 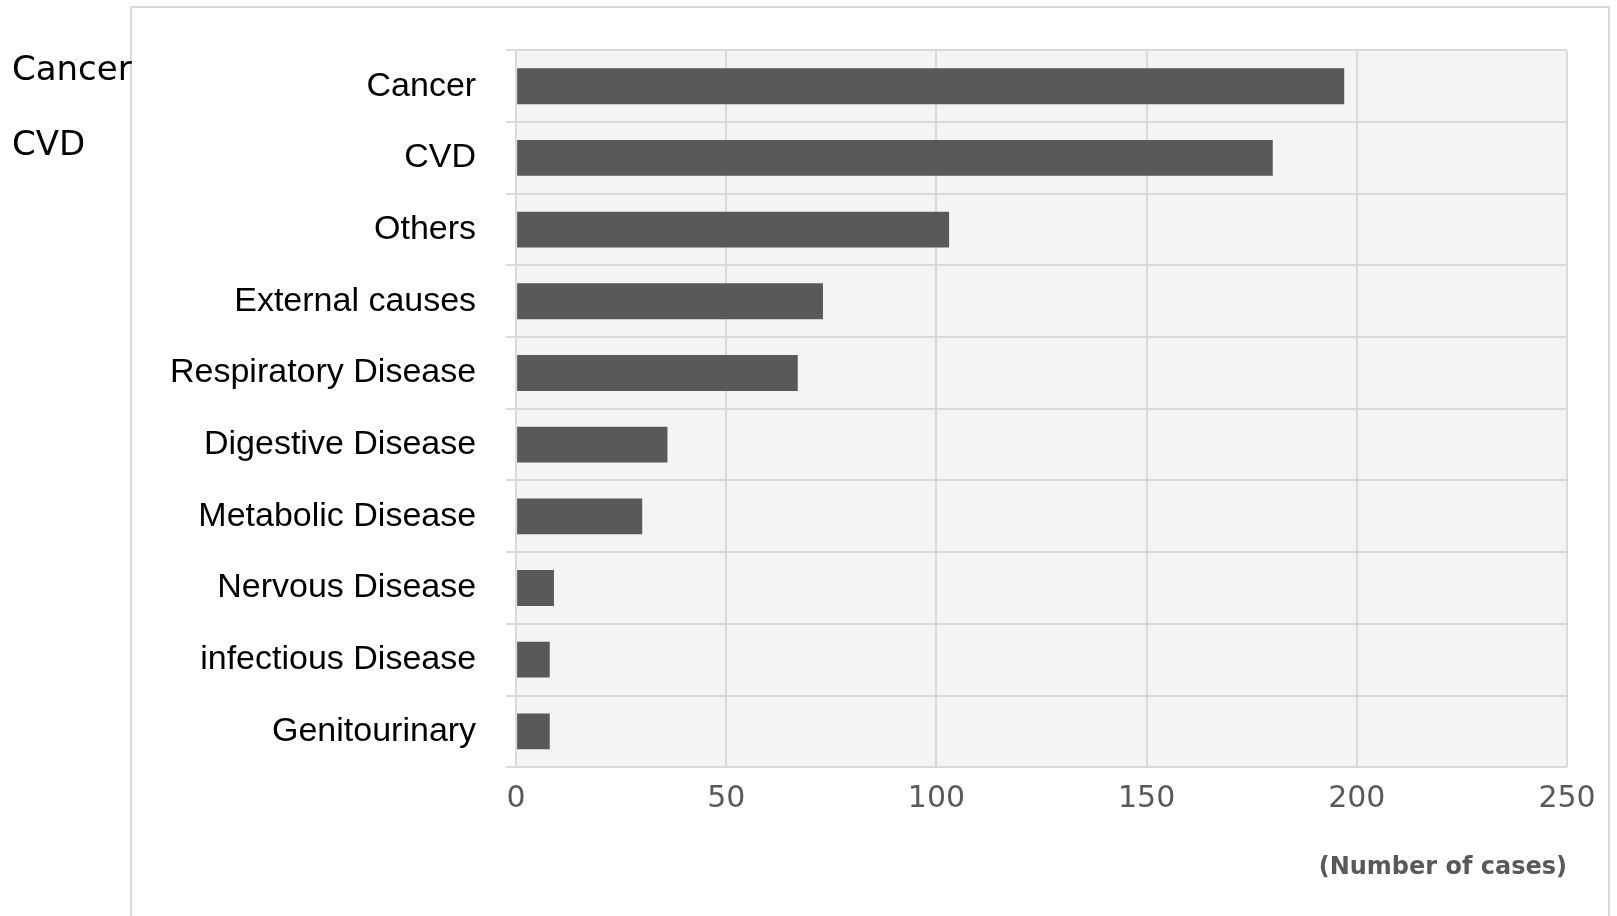 I want to click on y-tick-label: Digestive Disease, so click(x=340, y=442).